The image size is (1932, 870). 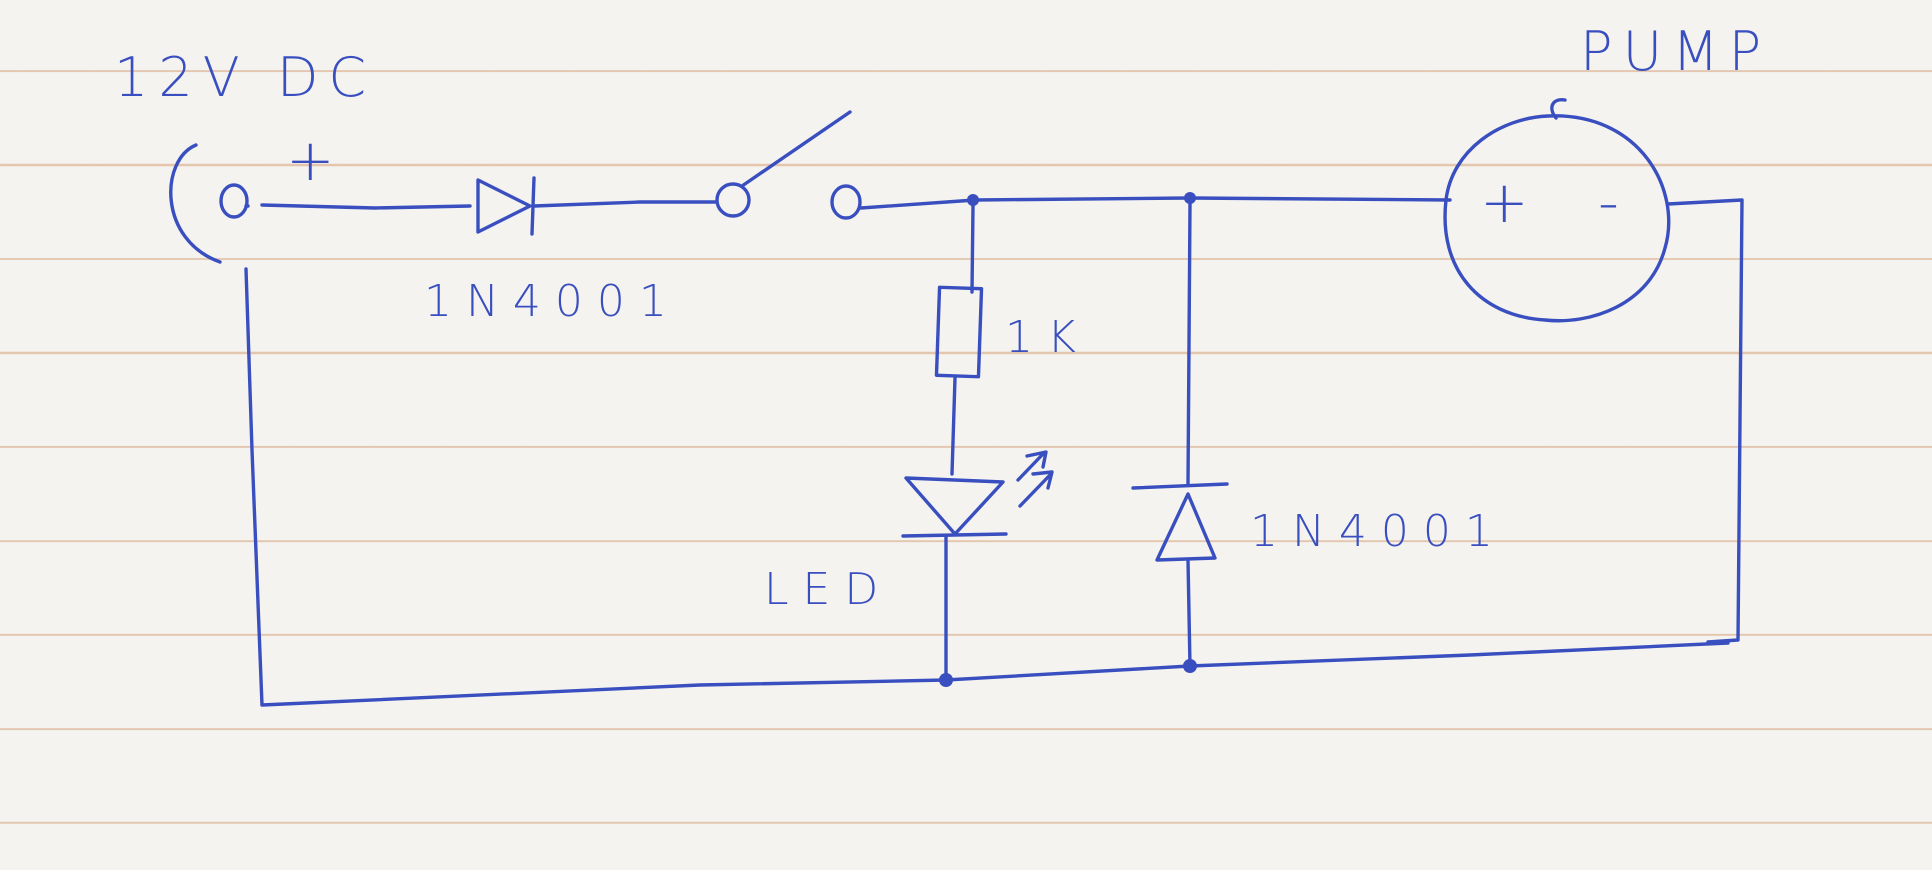 I want to click on wire-pump-return, so click(x=1705, y=421).